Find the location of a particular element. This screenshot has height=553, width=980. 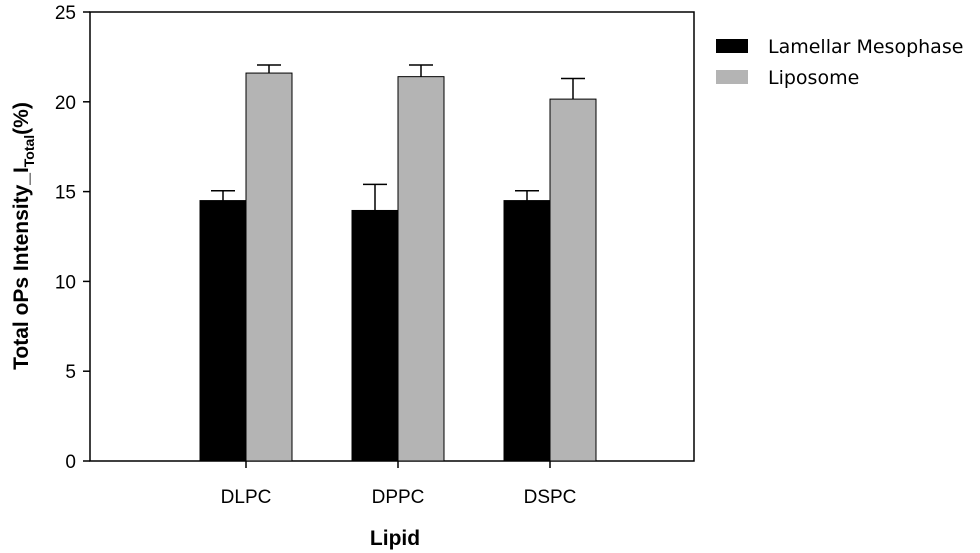

legend-swatch-liposome is located at coordinates (732, 77).